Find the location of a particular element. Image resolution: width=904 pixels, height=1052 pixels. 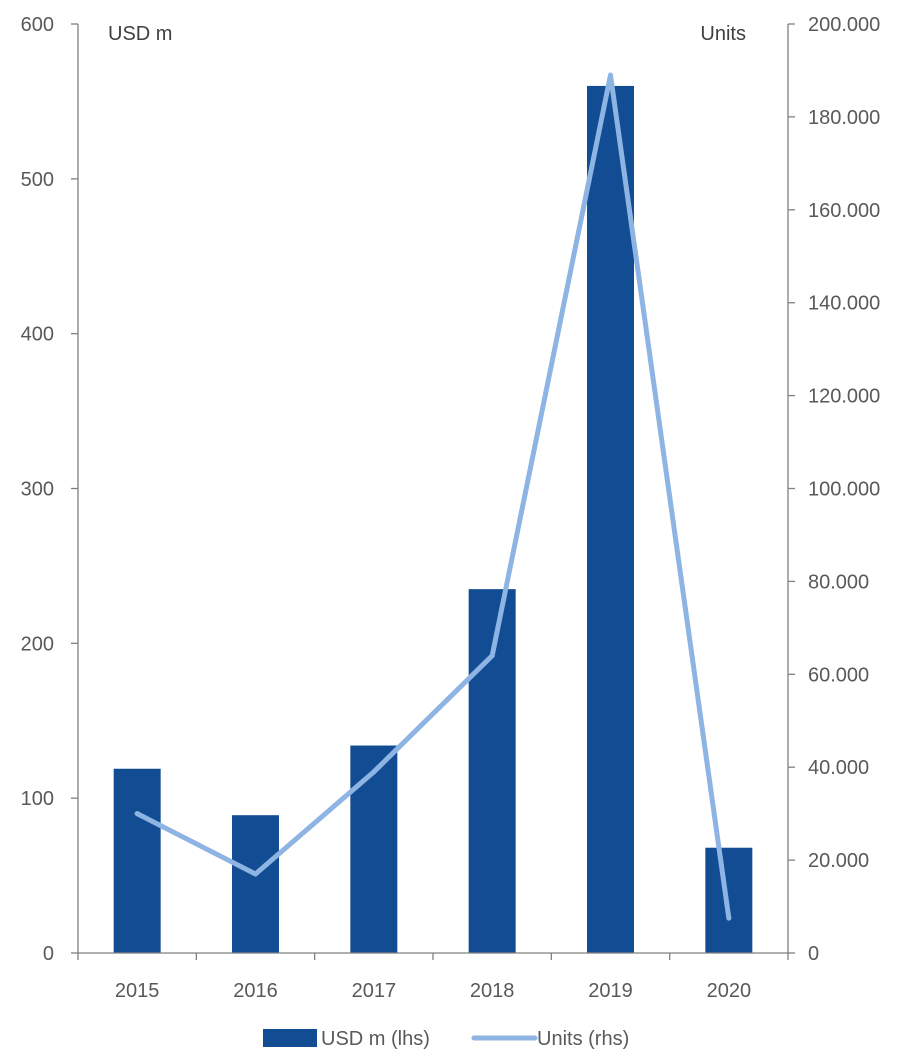

legend-label-units: Units (rhs) is located at coordinates (583, 1039).